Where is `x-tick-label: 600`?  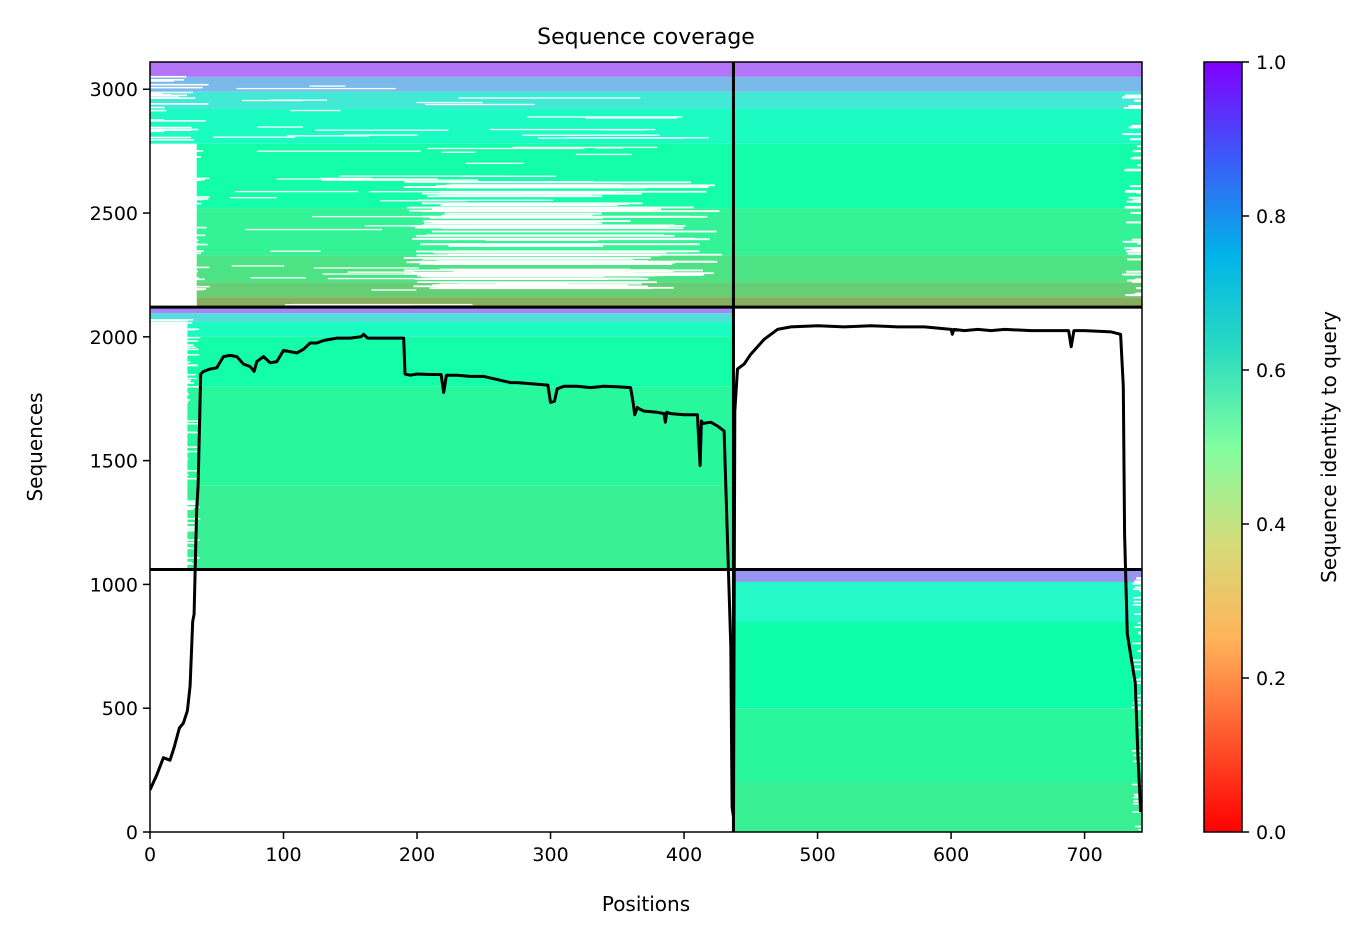 x-tick-label: 600 is located at coordinates (951, 855).